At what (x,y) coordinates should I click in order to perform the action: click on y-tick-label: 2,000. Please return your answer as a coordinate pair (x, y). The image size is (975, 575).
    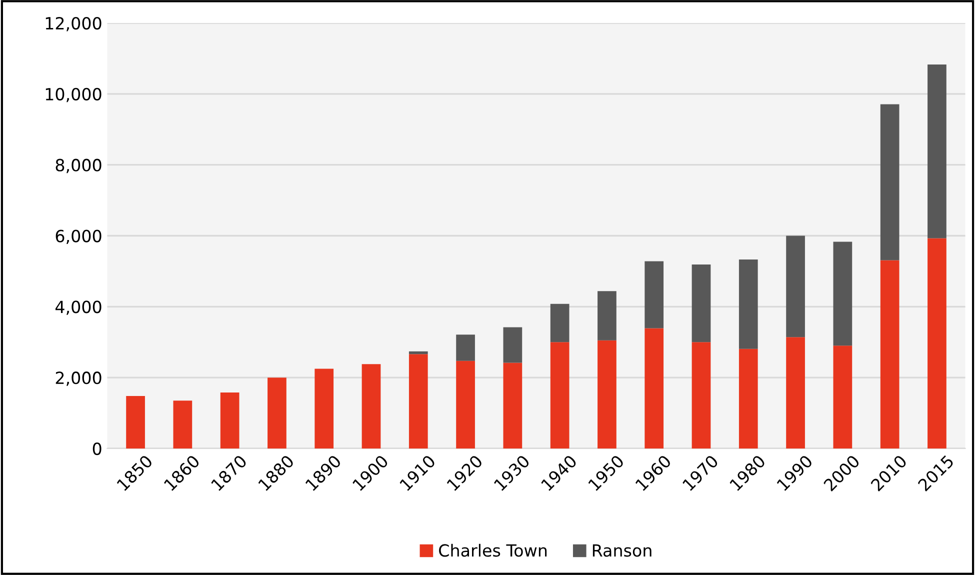
    Looking at the image, I should click on (79, 379).